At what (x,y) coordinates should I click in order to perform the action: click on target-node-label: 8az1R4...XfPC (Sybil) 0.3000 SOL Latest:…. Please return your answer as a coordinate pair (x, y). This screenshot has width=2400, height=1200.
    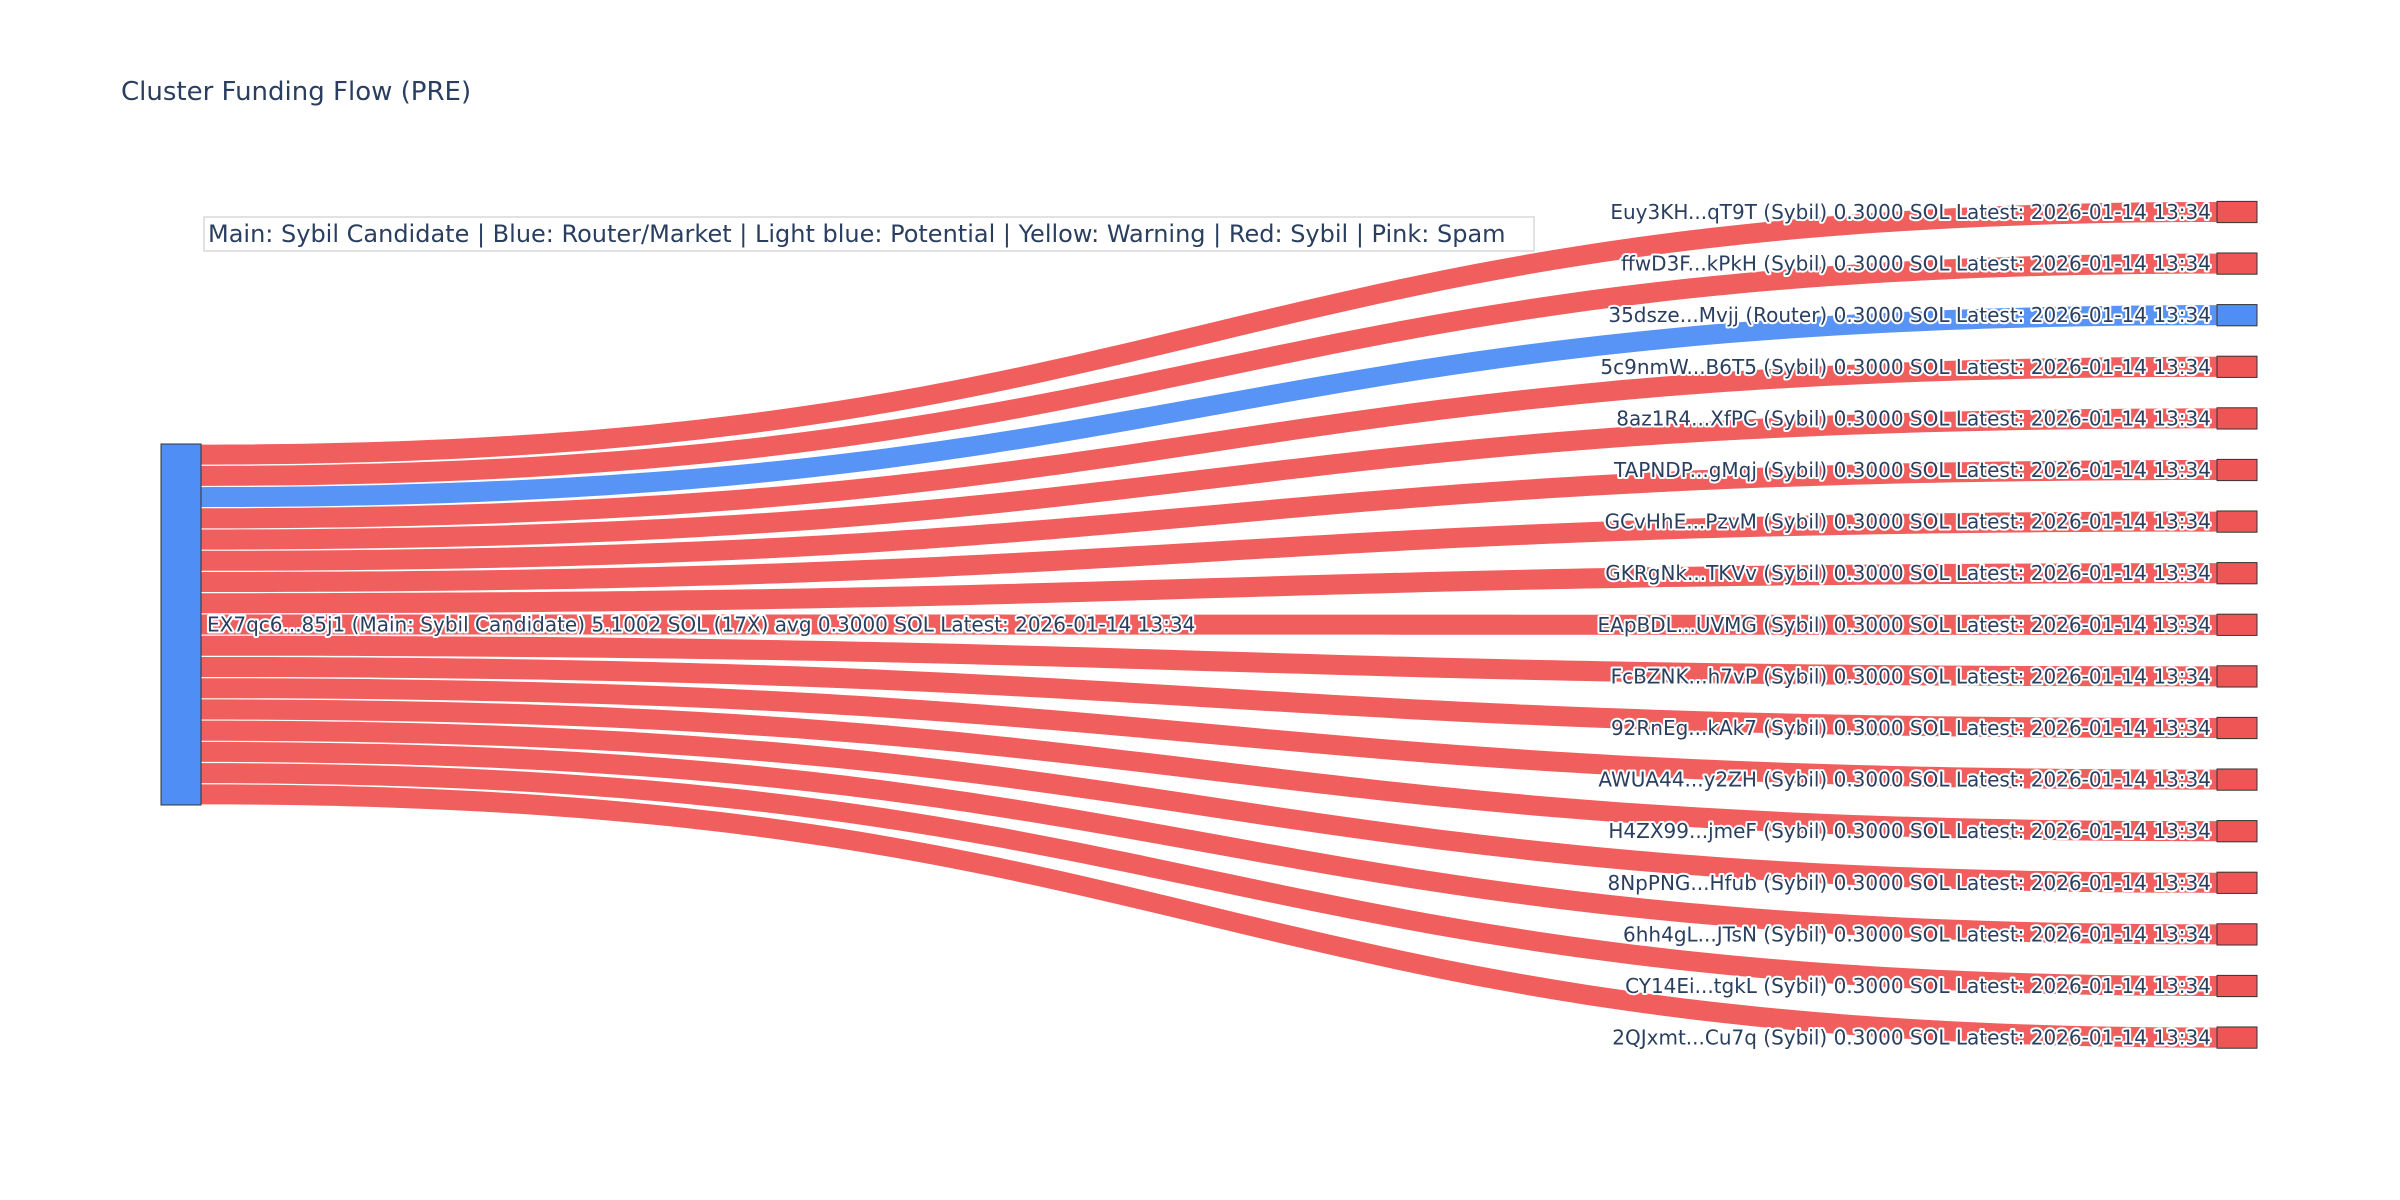
    Looking at the image, I should click on (1913, 418).